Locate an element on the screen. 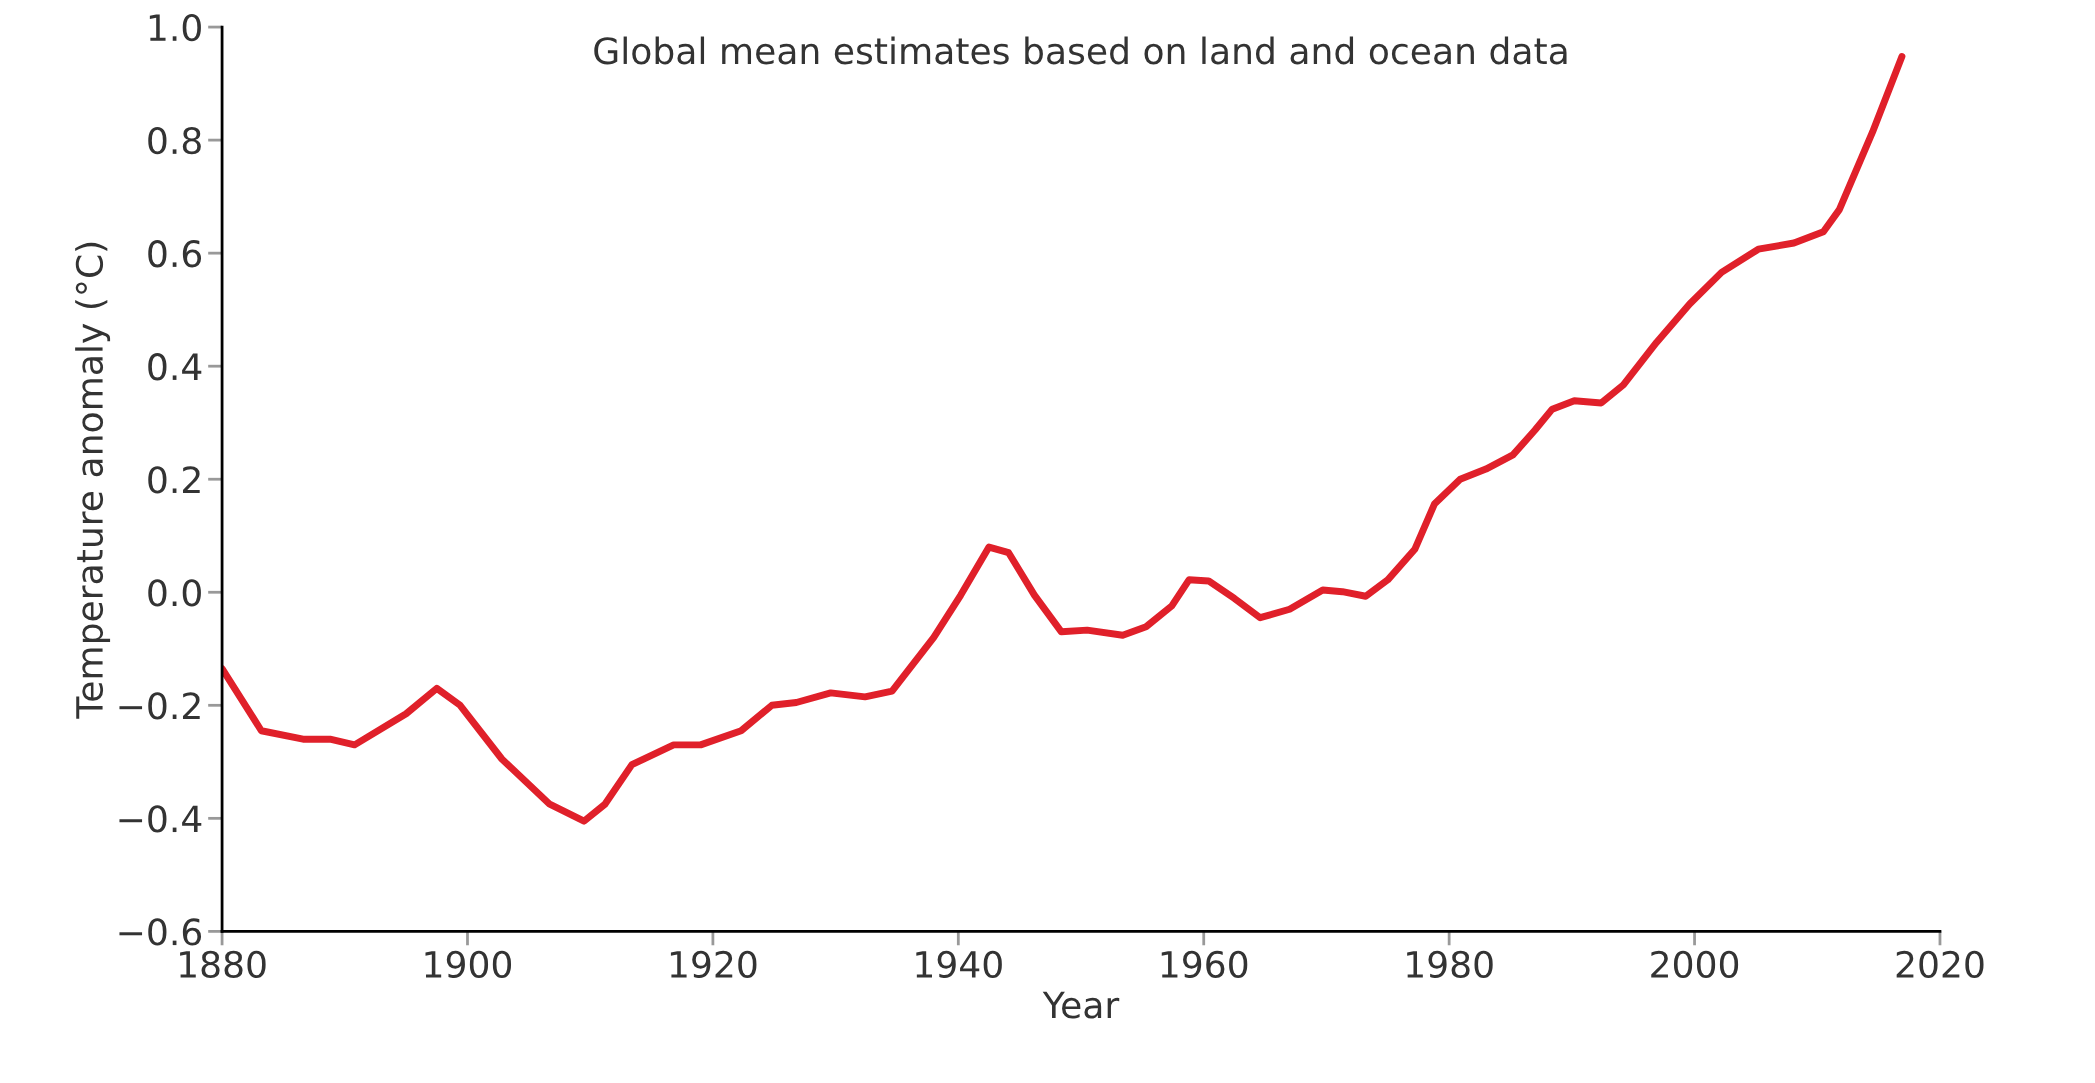  y-tick-label: 1.0 is located at coordinates (175, 27).